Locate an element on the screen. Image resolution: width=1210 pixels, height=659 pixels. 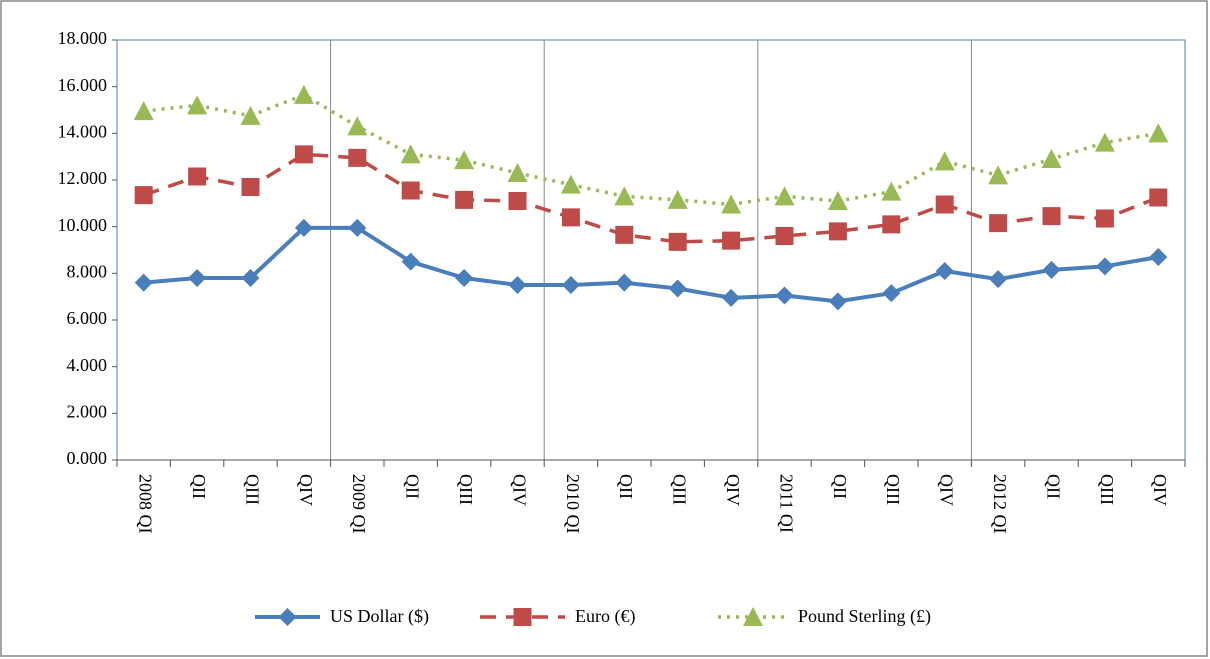
y-tick-label: 2.000 is located at coordinates (87, 411).